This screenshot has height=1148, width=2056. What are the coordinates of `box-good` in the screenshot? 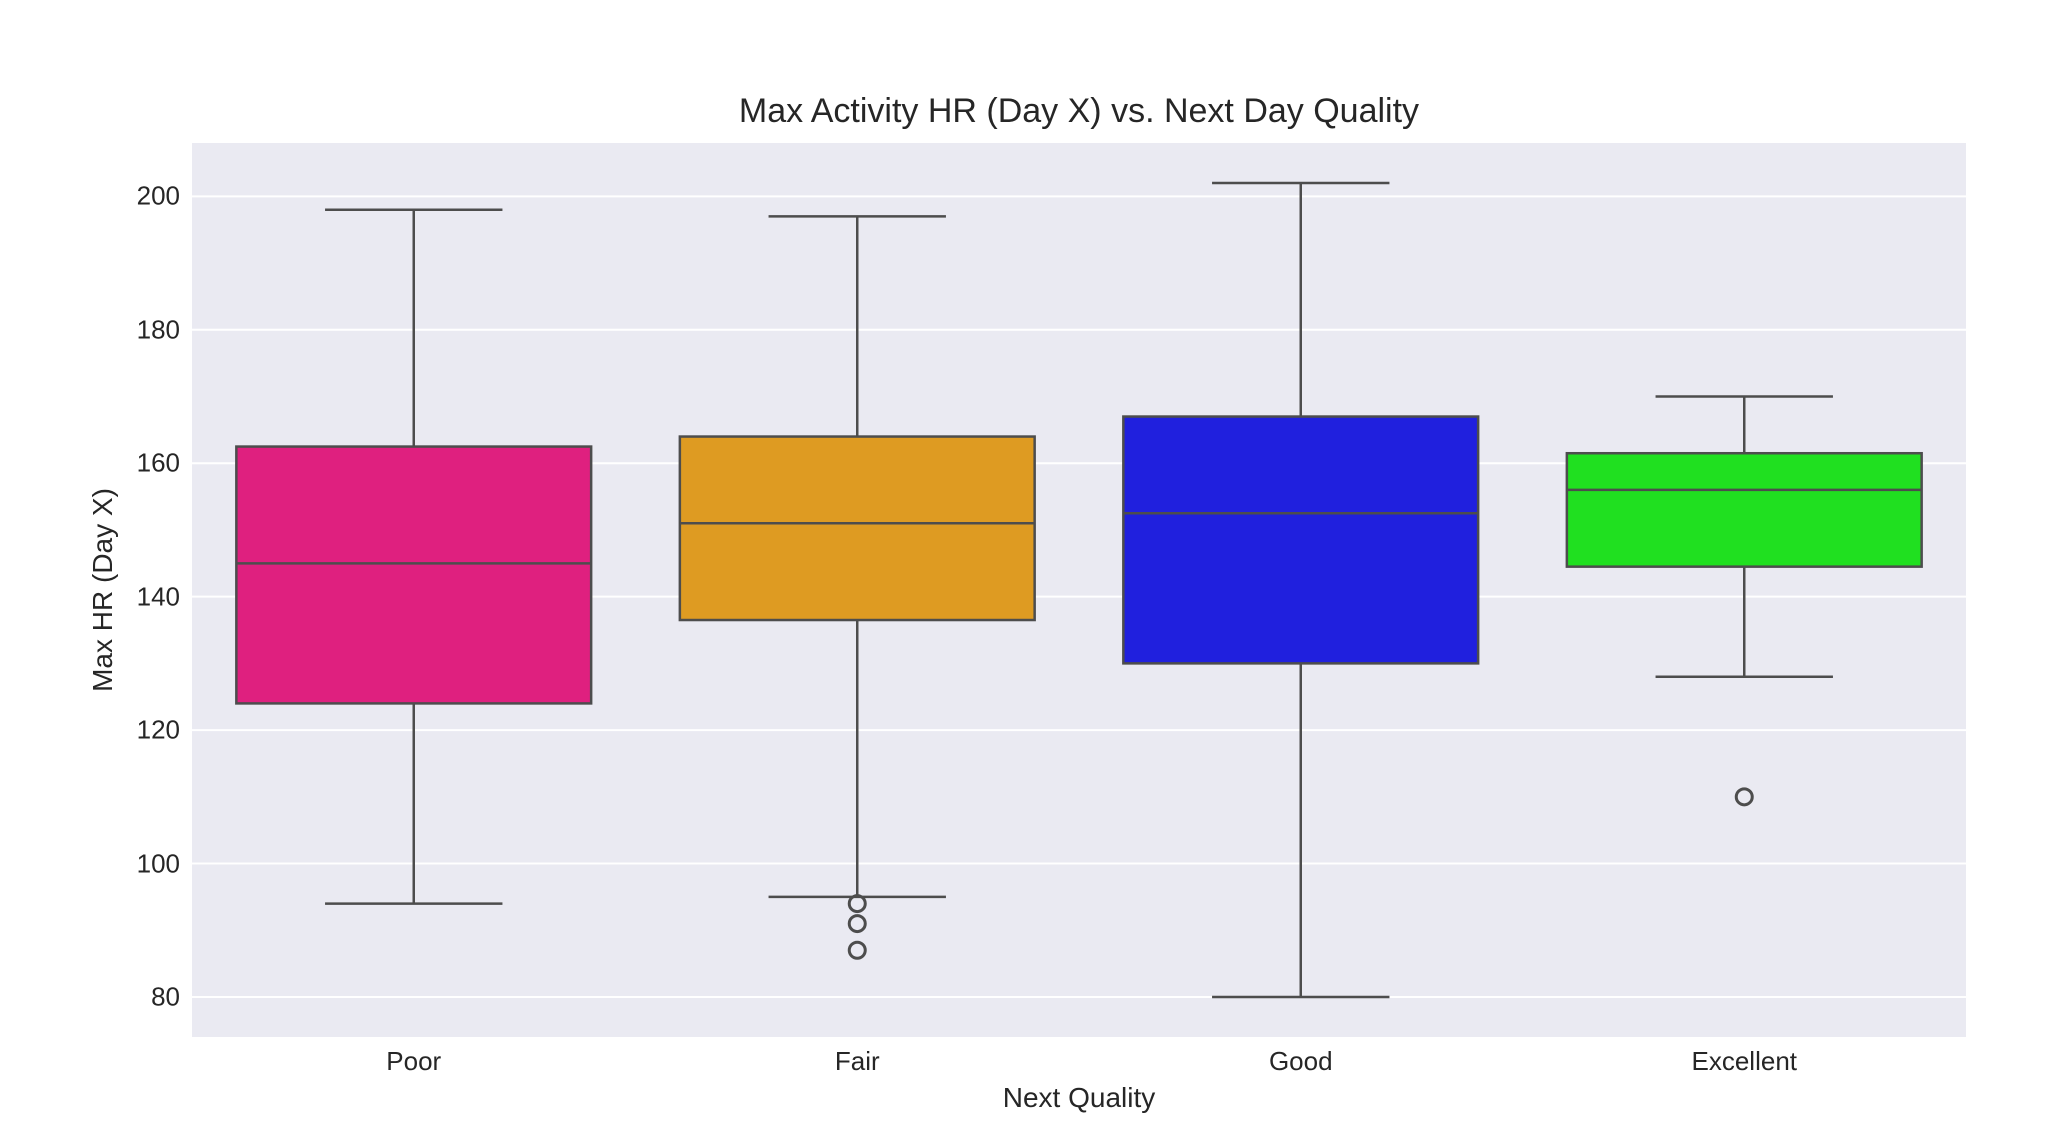 It's located at (1301, 540).